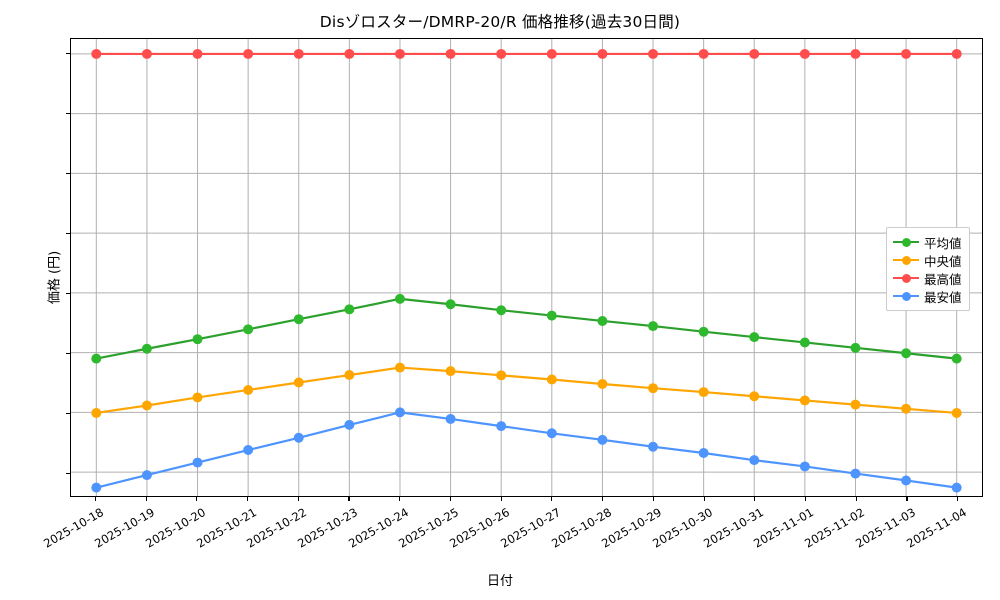  I want to click on x-tick-label: 2025-11-04, so click(936, 528).